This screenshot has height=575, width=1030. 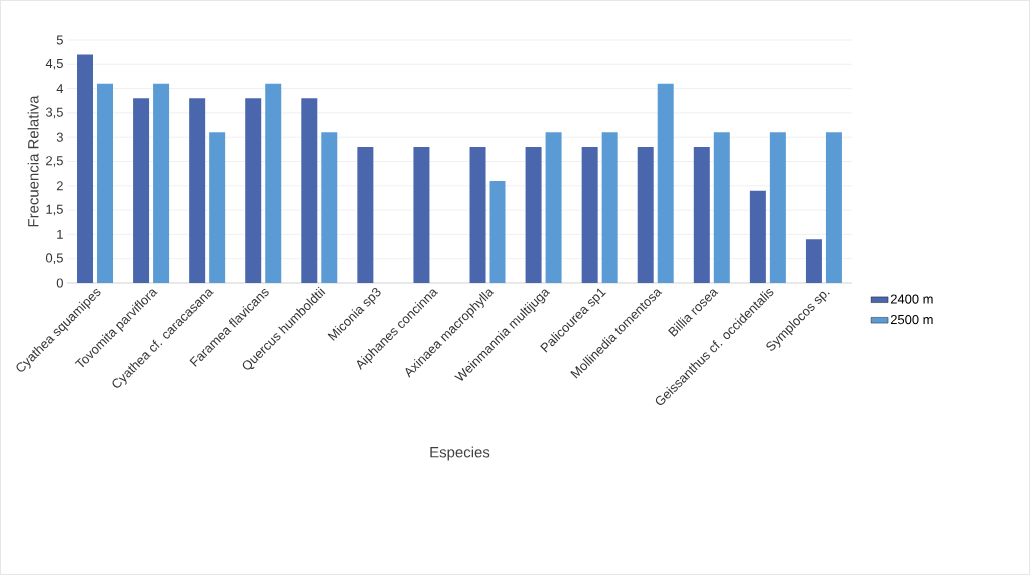 I want to click on y-axis-title: Frecuencia Relativa, so click(x=33, y=161).